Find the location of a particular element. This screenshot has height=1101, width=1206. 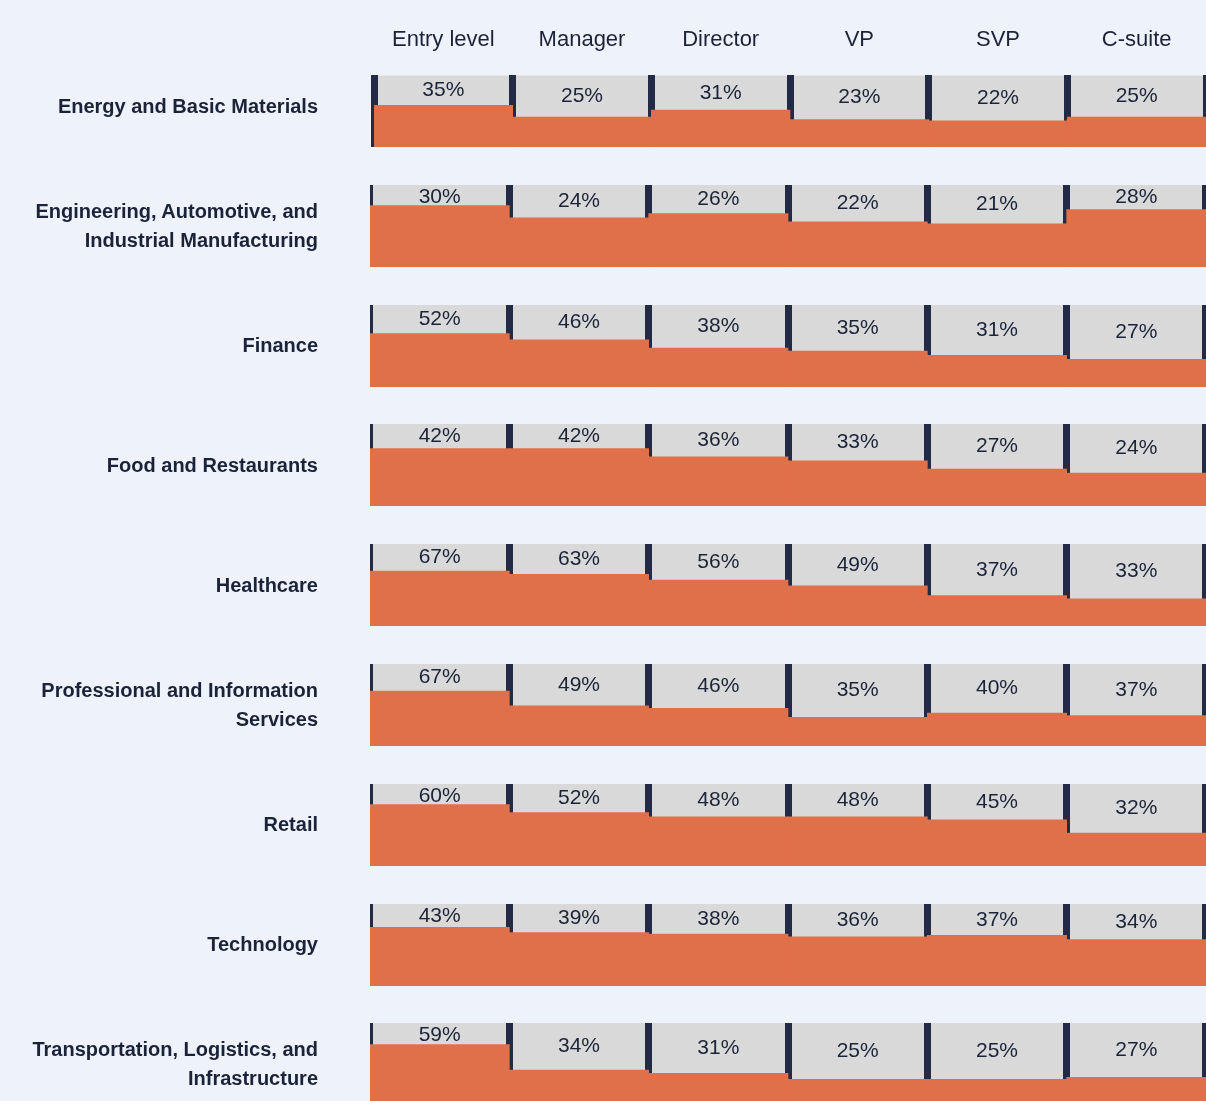

x-tick-label: VP is located at coordinates (859, 39).